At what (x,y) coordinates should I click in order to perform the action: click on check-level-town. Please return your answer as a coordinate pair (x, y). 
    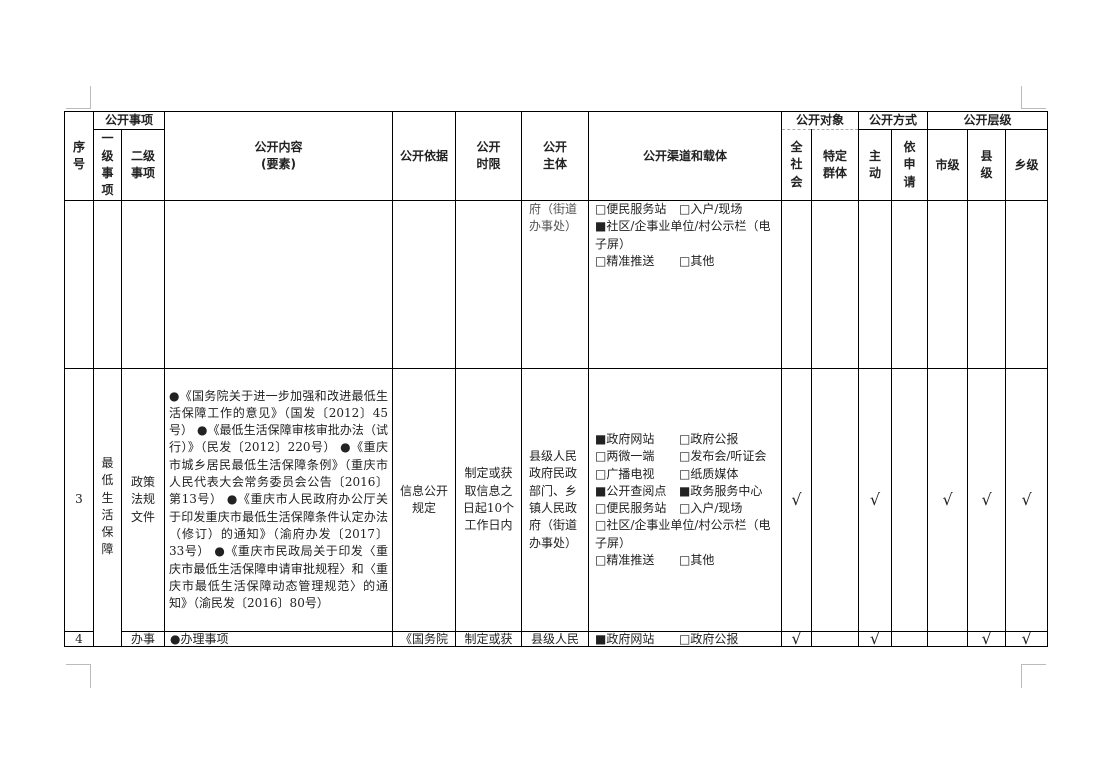
    Looking at the image, I should click on (1027, 284).